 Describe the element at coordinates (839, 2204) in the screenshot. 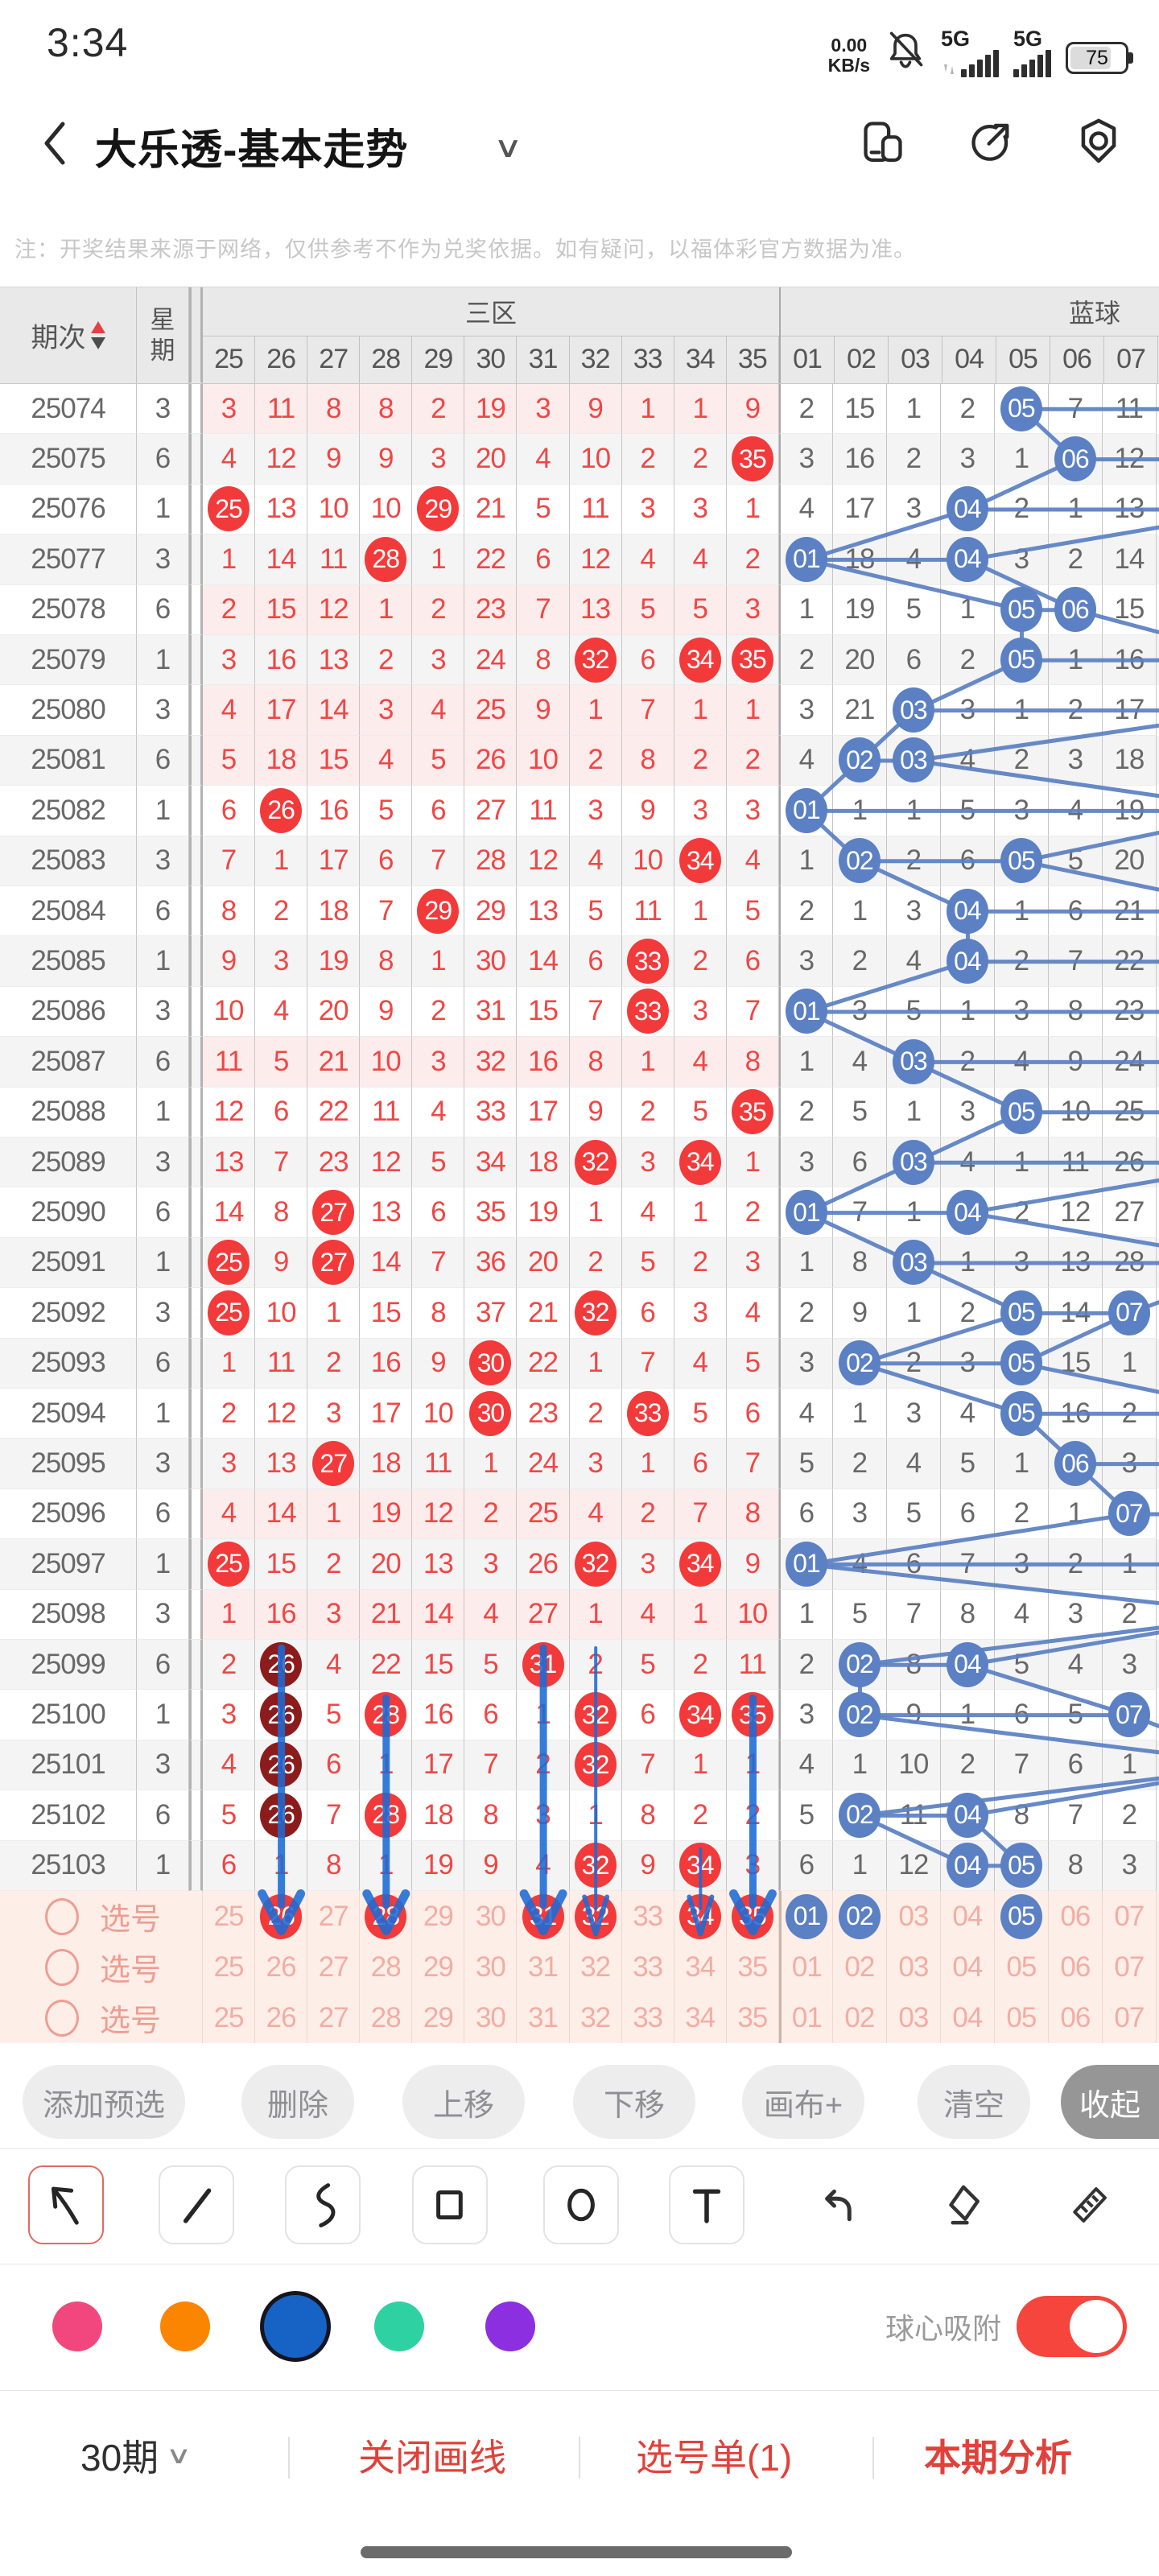

I see `undo-icon` at that location.